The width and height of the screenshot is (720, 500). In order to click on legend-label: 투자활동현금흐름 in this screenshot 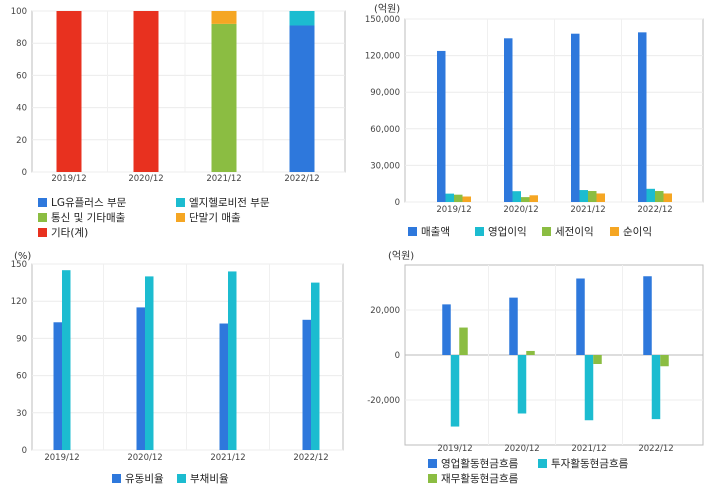, I will do `click(590, 463)`.